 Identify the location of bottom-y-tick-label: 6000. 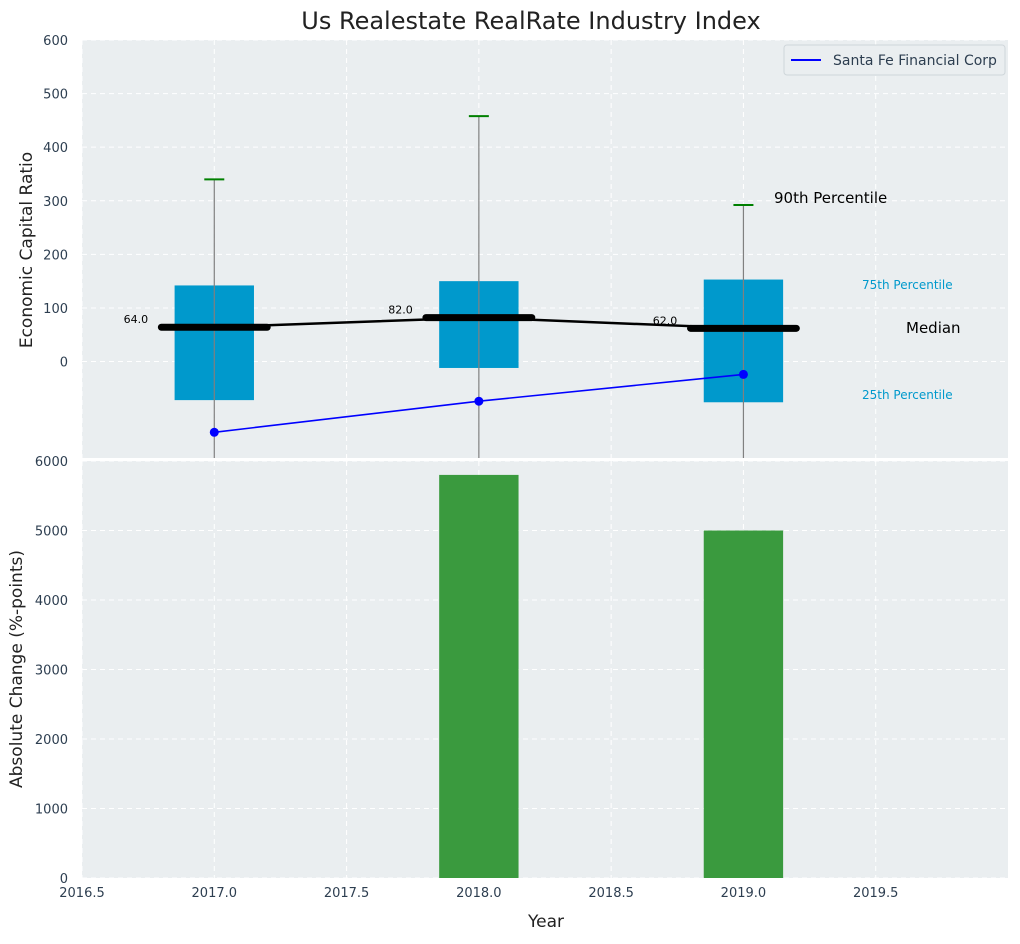
(51, 462).